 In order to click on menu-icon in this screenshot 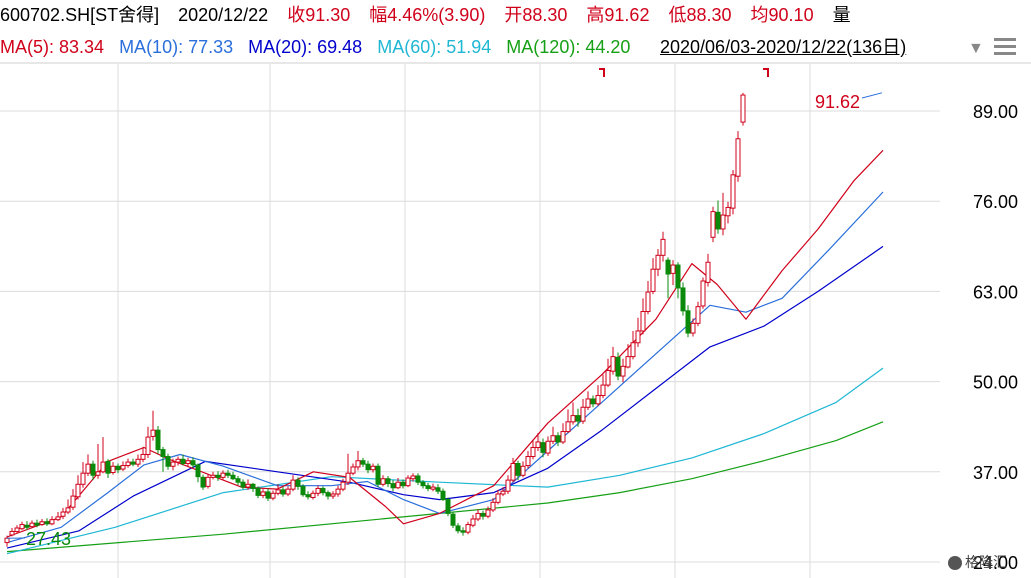, I will do `click(1005, 47)`.